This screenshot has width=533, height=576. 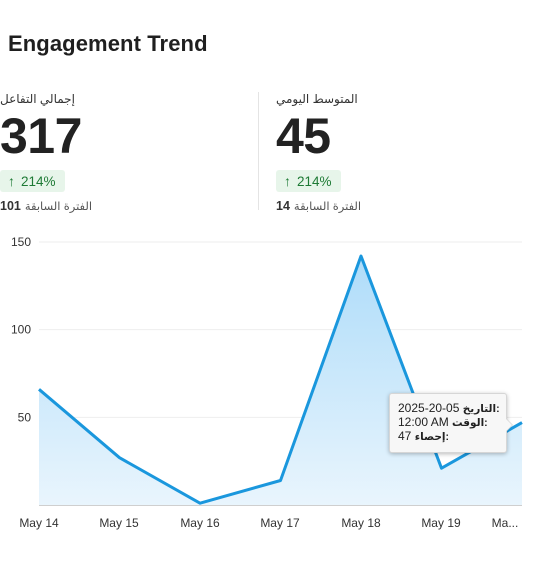 I want to click on previous-value: 14, so click(x=283, y=206).